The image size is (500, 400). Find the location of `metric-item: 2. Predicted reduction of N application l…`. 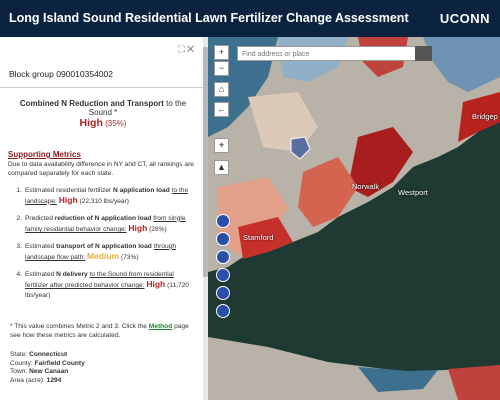

metric-item: 2. Predicted reduction of N application l… is located at coordinates (104, 224).